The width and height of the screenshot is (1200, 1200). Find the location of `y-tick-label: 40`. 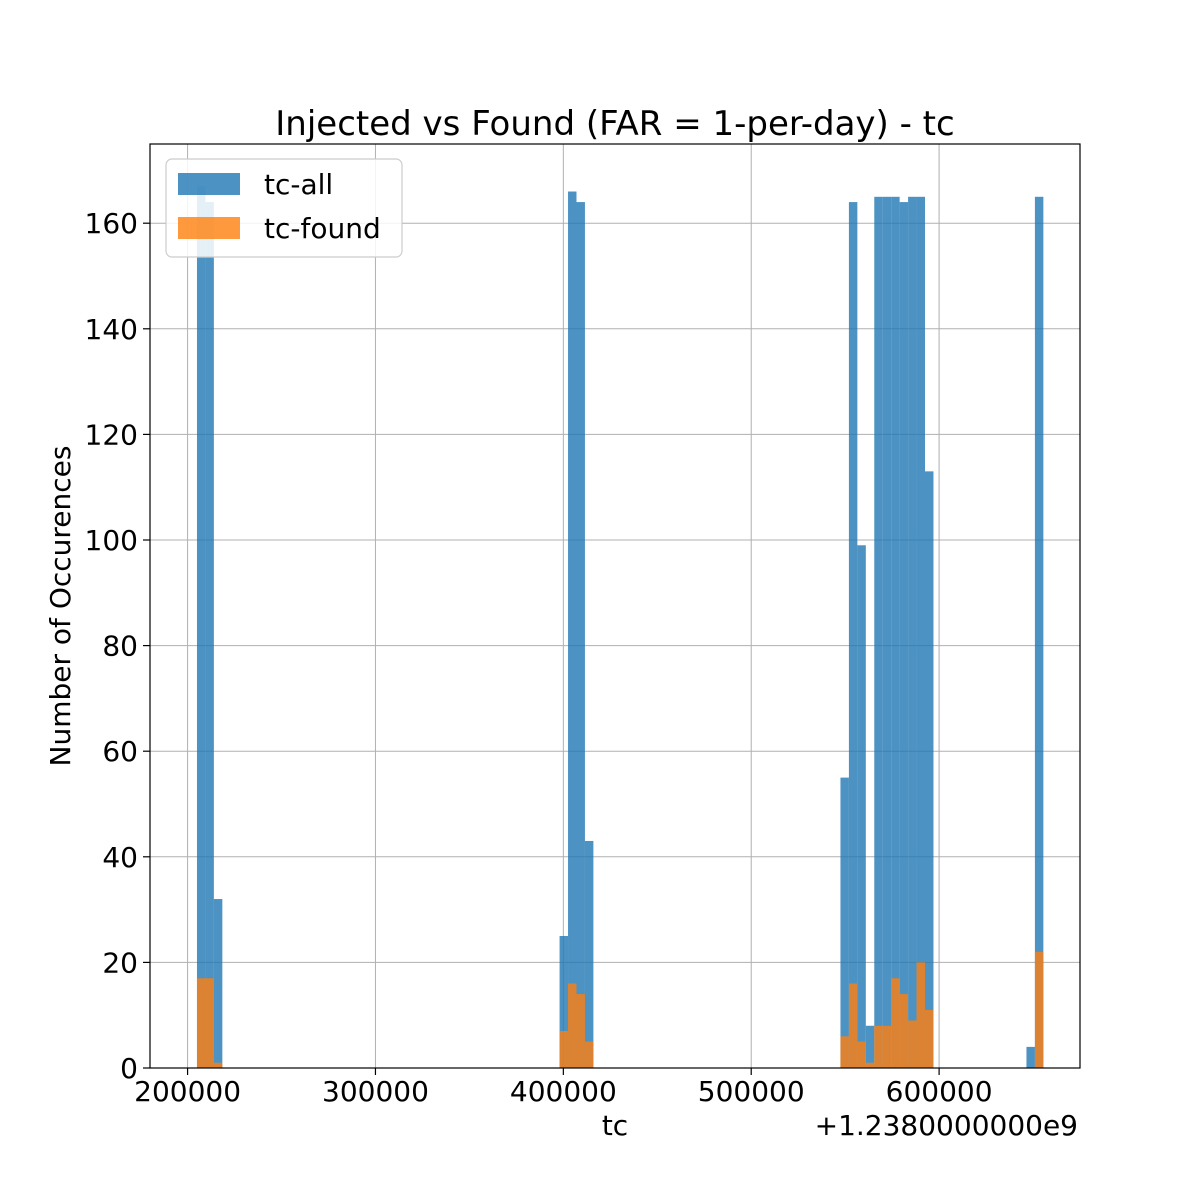

y-tick-label: 40 is located at coordinates (120, 857).